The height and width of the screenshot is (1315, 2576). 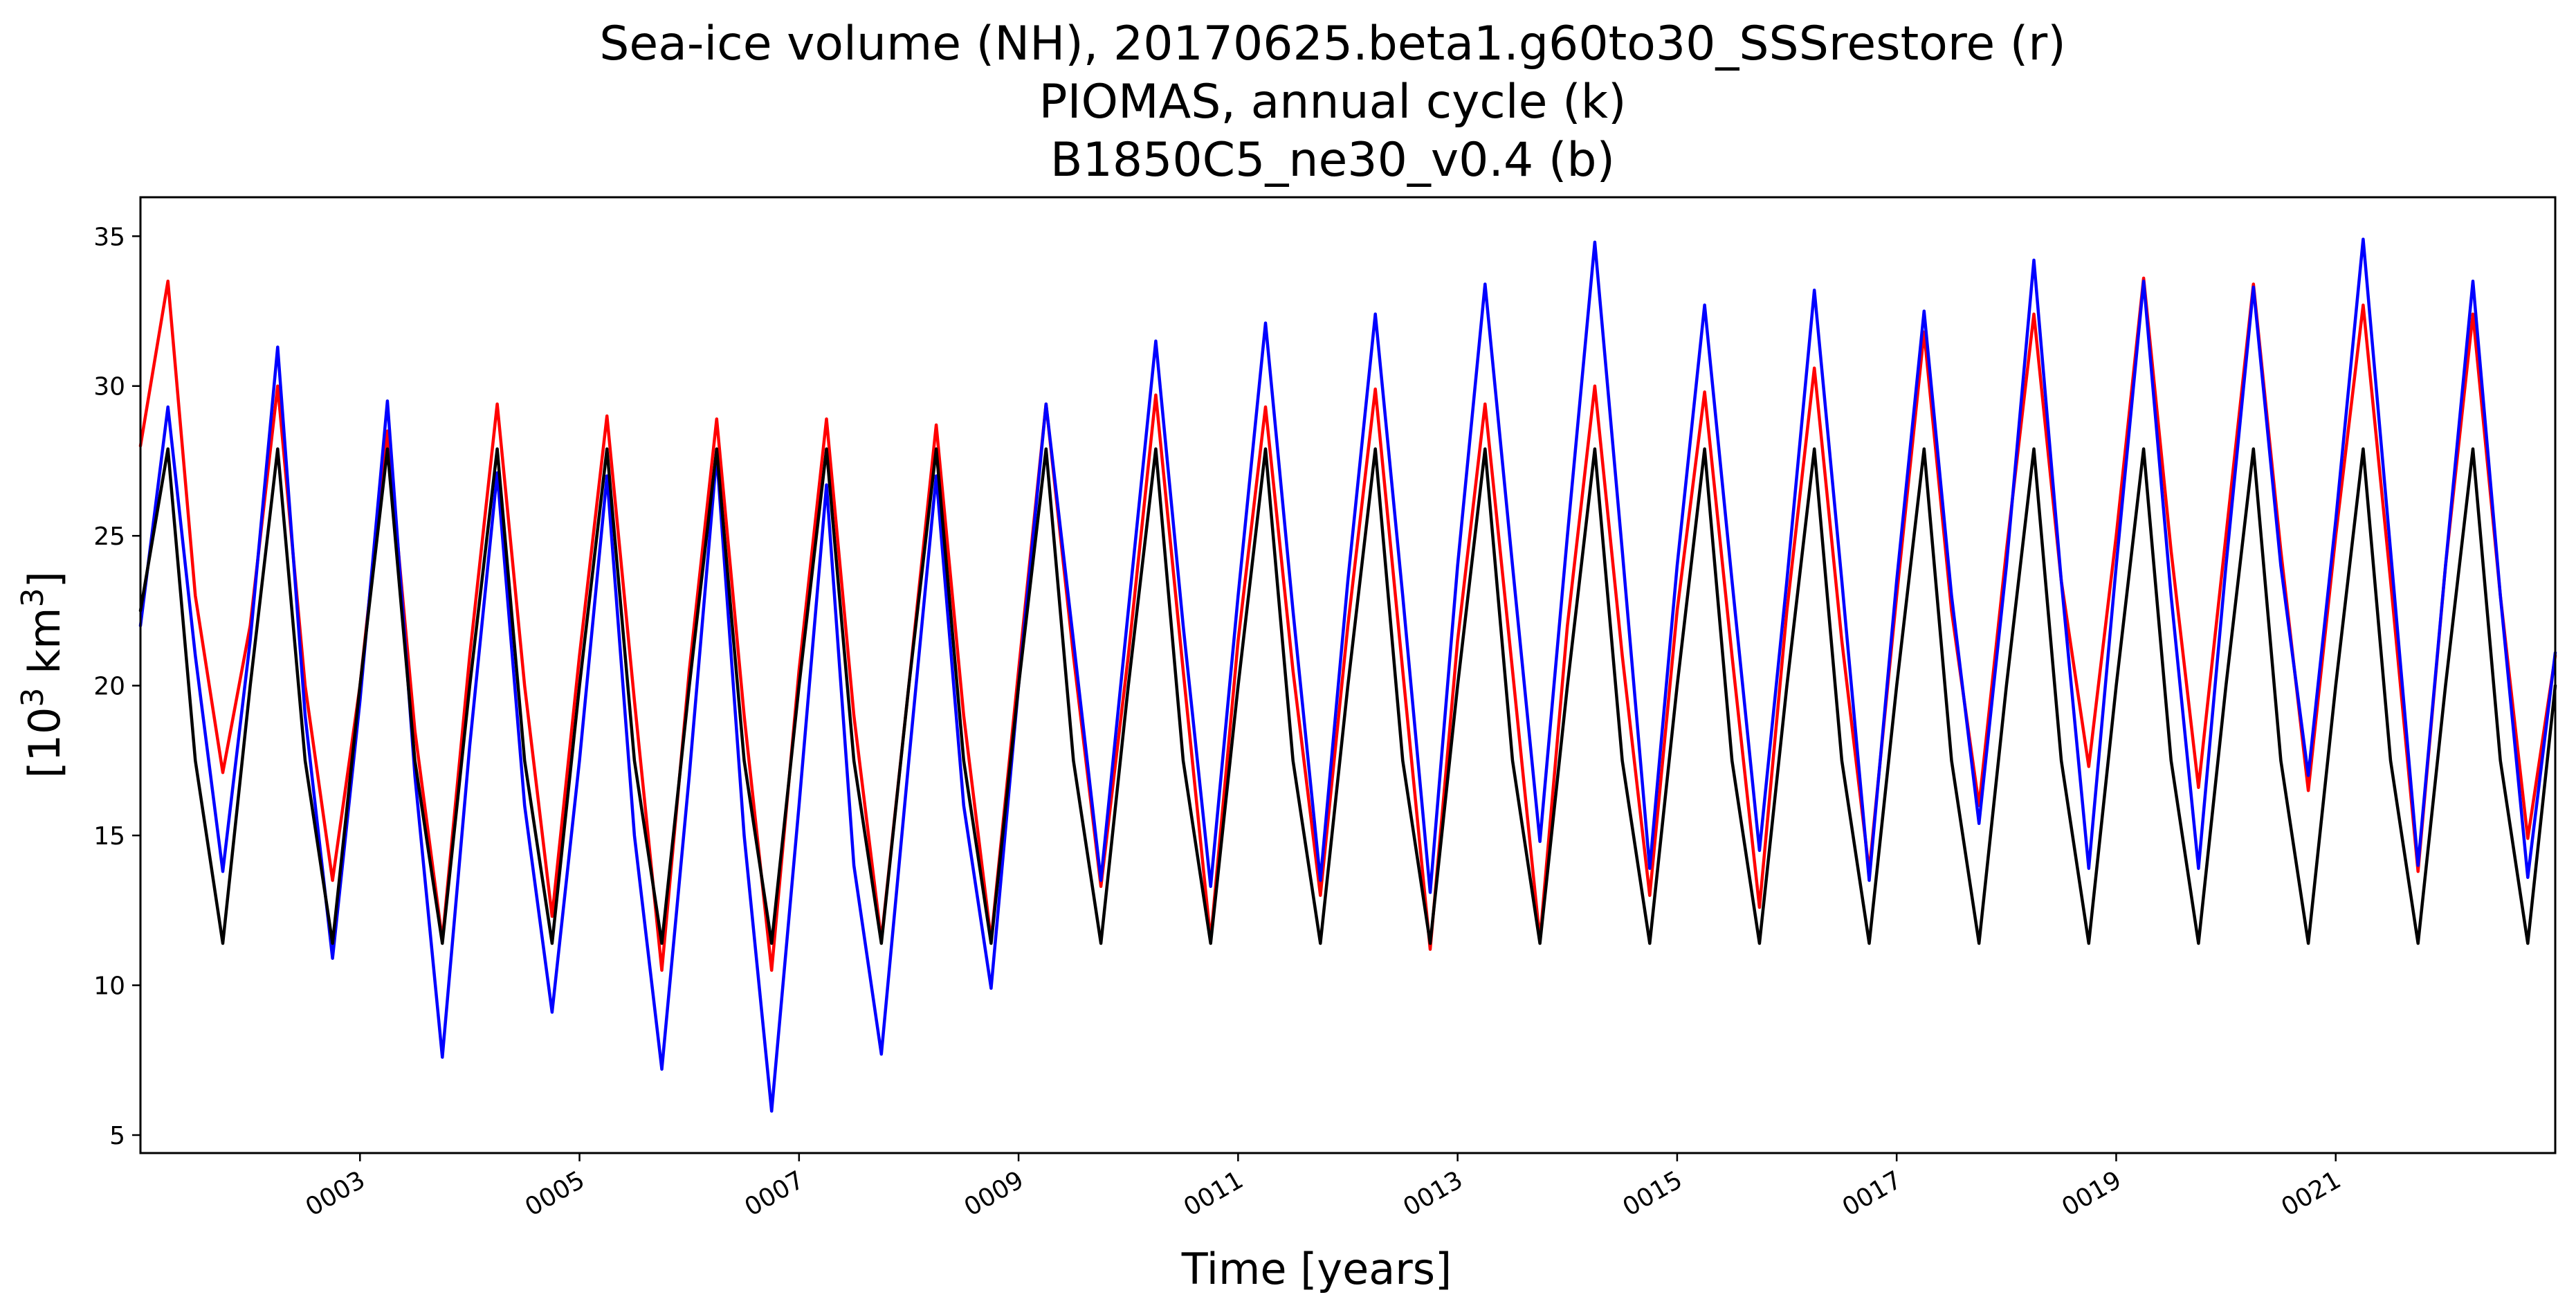 I want to click on y-axis-label: [103 km3], so click(x=43, y=674).